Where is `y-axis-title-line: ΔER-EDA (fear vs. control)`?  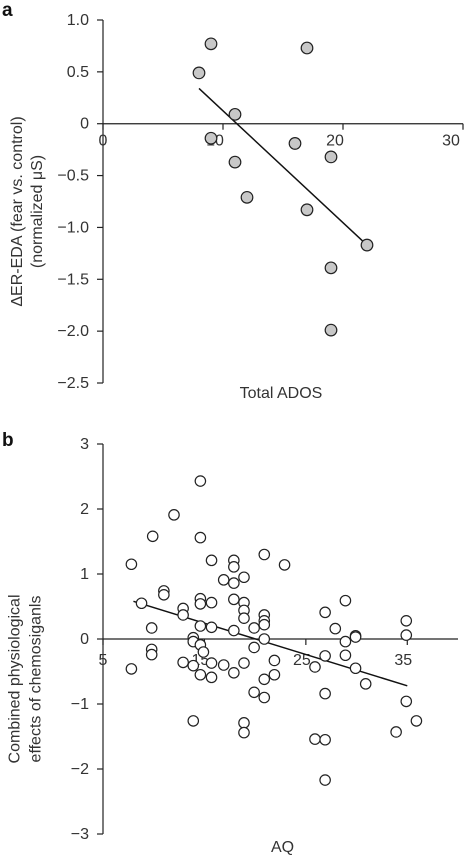
y-axis-title-line: ΔER-EDA (fear vs. control) is located at coordinates (17, 211).